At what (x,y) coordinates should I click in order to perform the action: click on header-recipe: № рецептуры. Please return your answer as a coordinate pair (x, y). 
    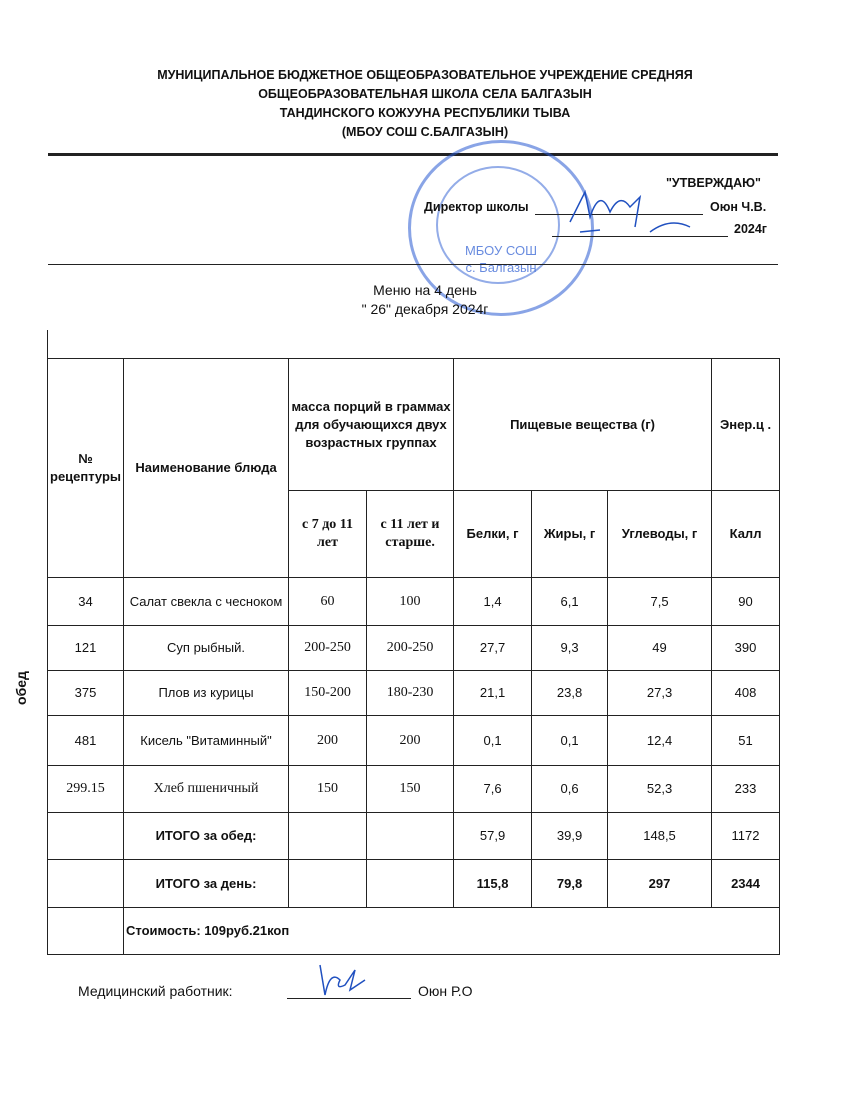
    Looking at the image, I should click on (85, 468).